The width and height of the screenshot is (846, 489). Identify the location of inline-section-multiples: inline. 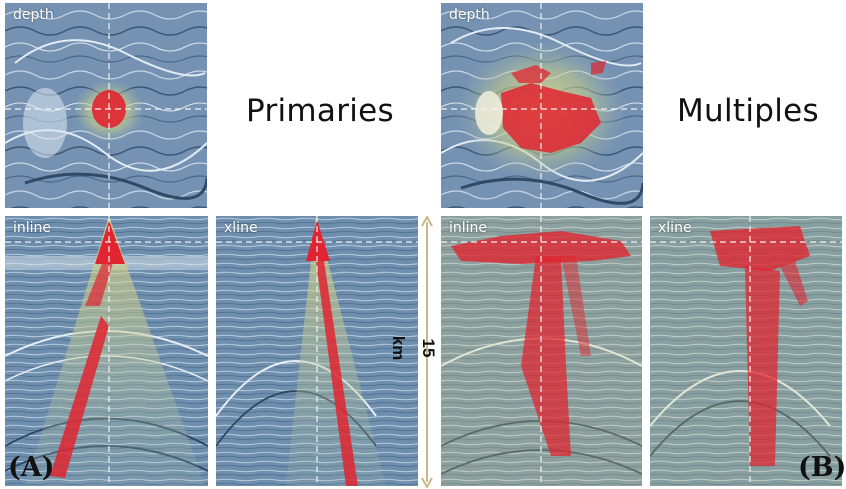
(541, 351).